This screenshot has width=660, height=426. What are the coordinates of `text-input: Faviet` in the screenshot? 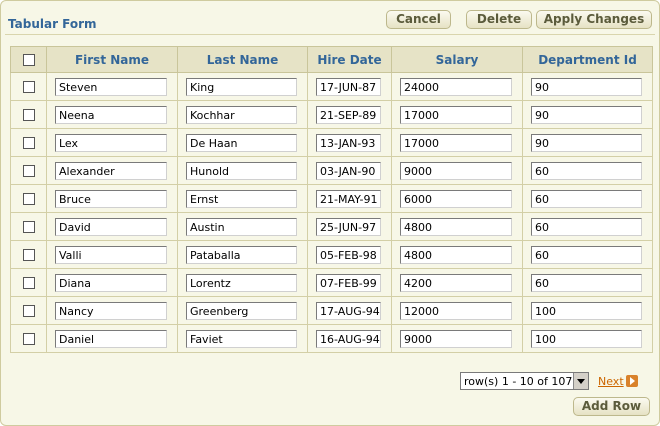 It's located at (241, 338).